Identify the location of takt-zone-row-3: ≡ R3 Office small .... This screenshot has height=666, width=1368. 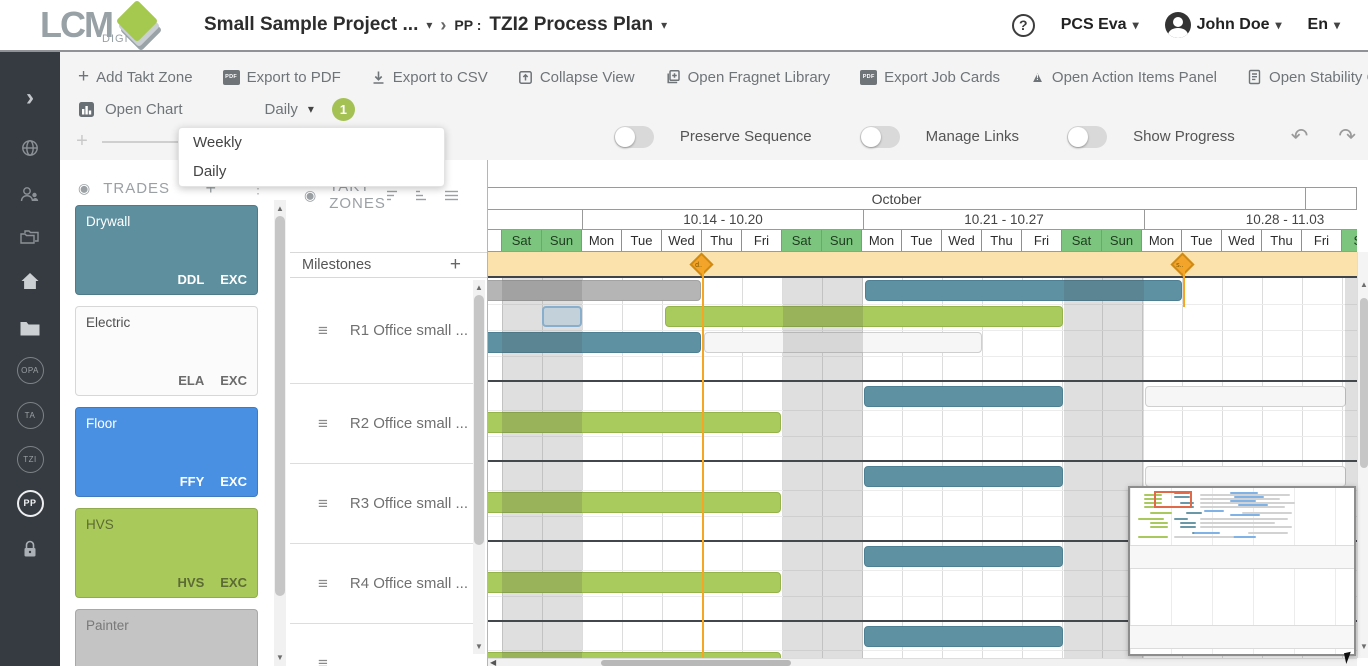
(381, 504).